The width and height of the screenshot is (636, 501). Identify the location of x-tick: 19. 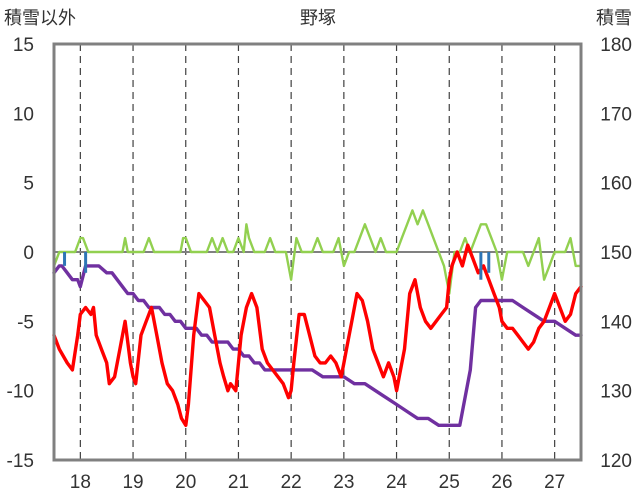
(132, 482).